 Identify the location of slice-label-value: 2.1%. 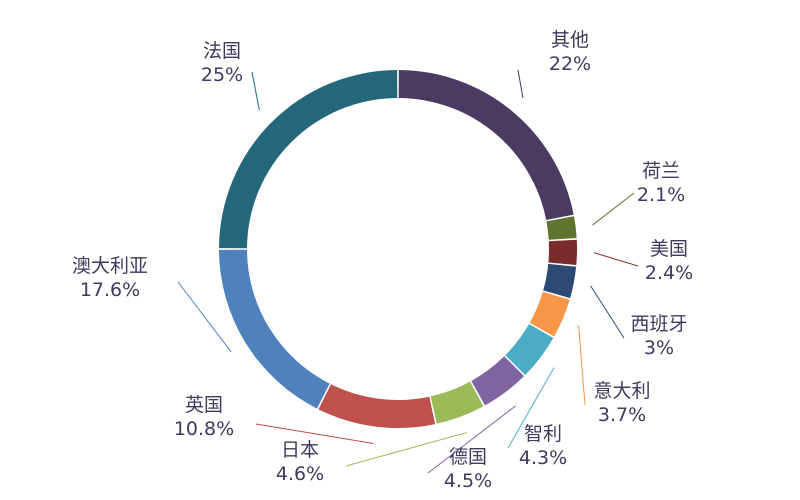
(661, 195).